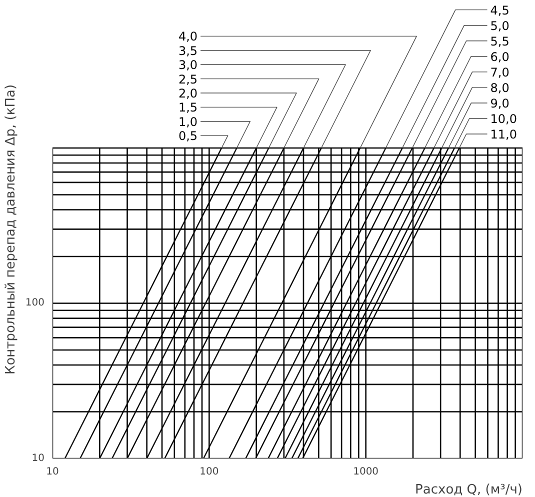 The width and height of the screenshot is (535, 497). Describe the element at coordinates (503, 119) in the screenshot. I see `text: 10,0` at that location.